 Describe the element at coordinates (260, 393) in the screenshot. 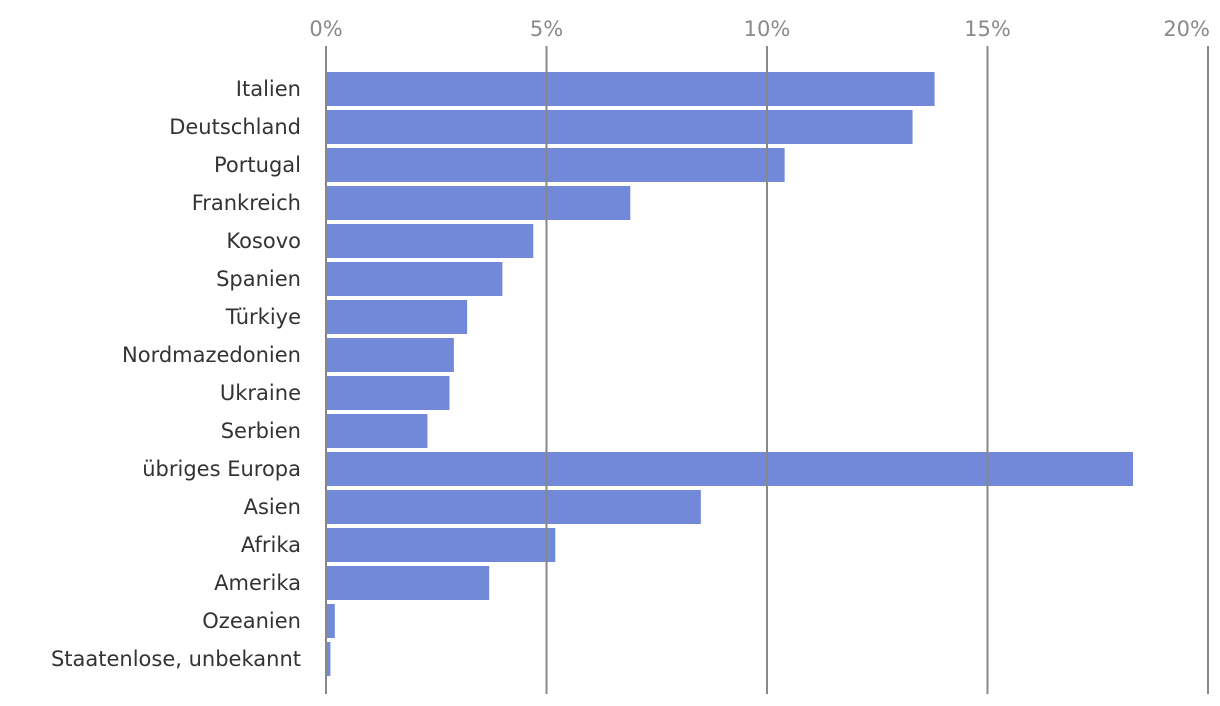

I see `category-label: Ukraine` at that location.